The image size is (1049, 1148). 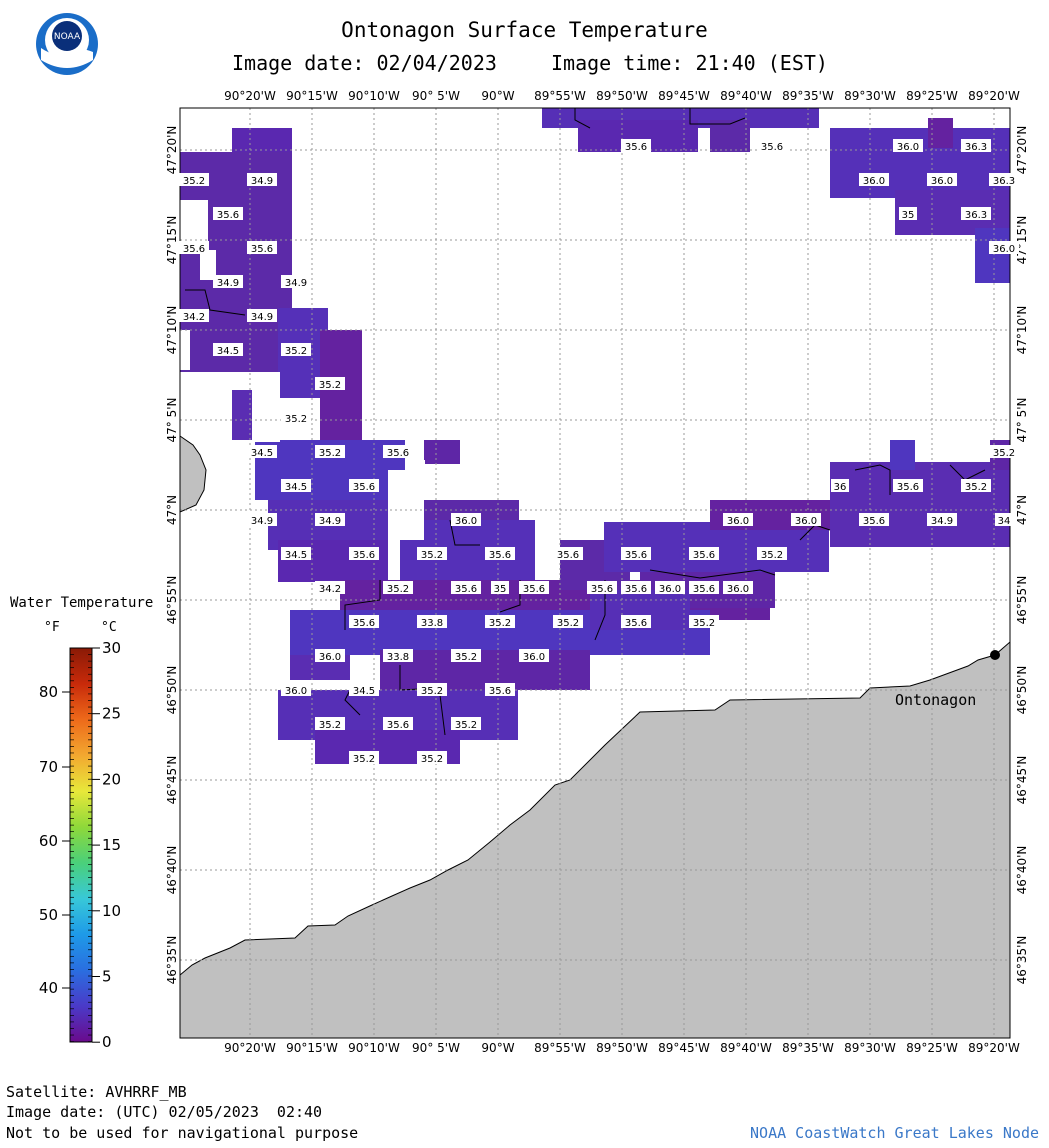 What do you see at coordinates (172, 510) in the screenshot?
I see `lat-tick-label: 47°N` at bounding box center [172, 510].